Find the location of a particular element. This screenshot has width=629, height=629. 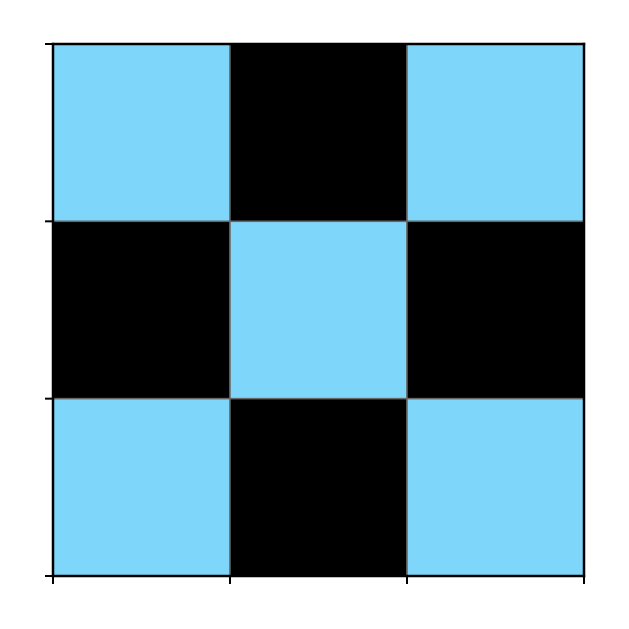

heatmap-cell-r2-c0 is located at coordinates (141, 487).